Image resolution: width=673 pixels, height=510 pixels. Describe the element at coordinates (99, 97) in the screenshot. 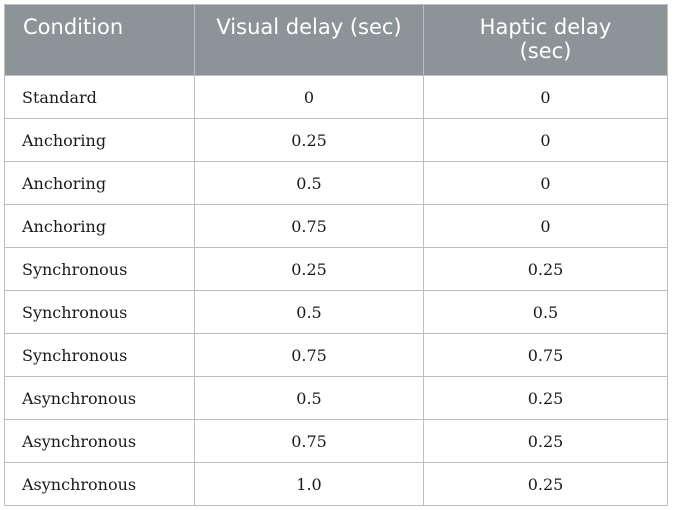

I see `cell-condition: Standard` at that location.